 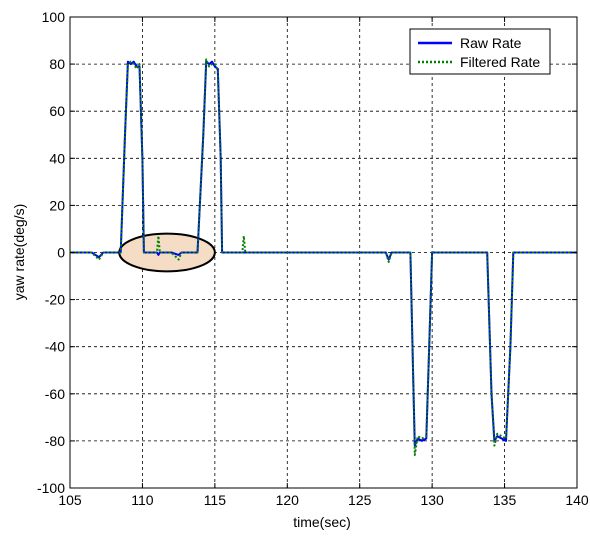 I want to click on y-tick-label: 80, so click(x=57, y=64).